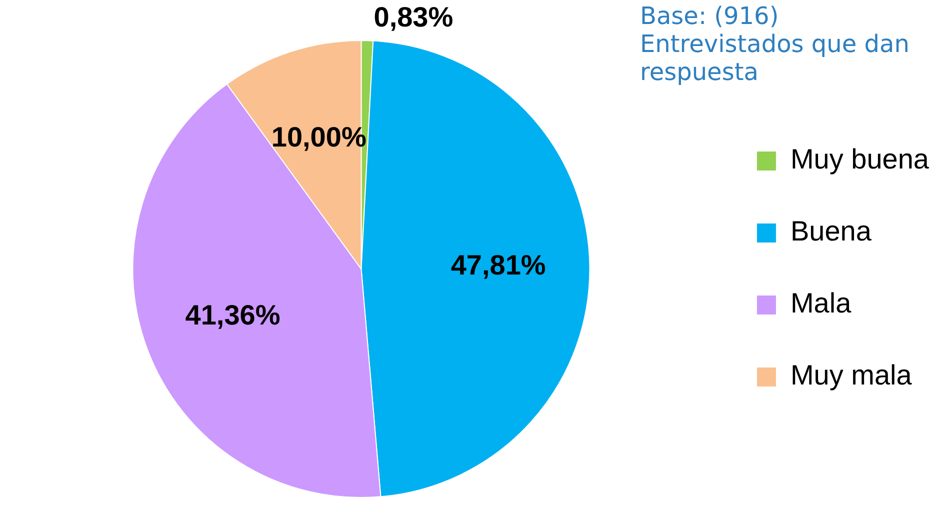 The width and height of the screenshot is (949, 518). I want to click on legend-label: Muy buena, so click(860, 159).